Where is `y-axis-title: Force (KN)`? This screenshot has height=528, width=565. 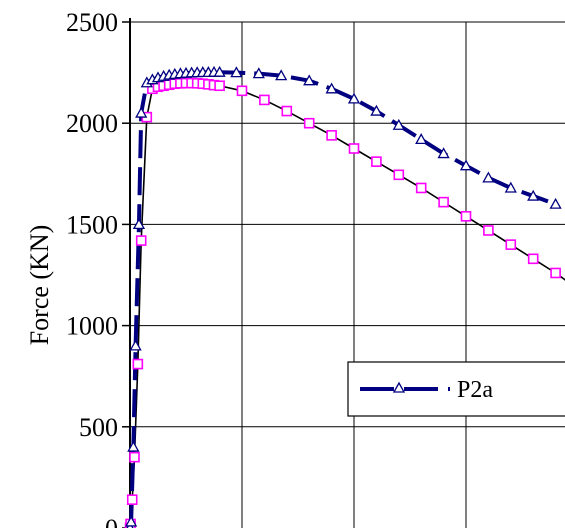
y-axis-title: Force (KN) is located at coordinates (39, 285).